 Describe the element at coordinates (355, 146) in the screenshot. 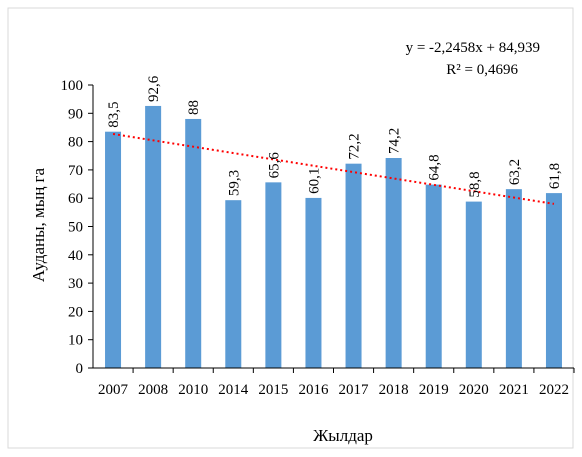

I see `data-label: 72,2` at that location.